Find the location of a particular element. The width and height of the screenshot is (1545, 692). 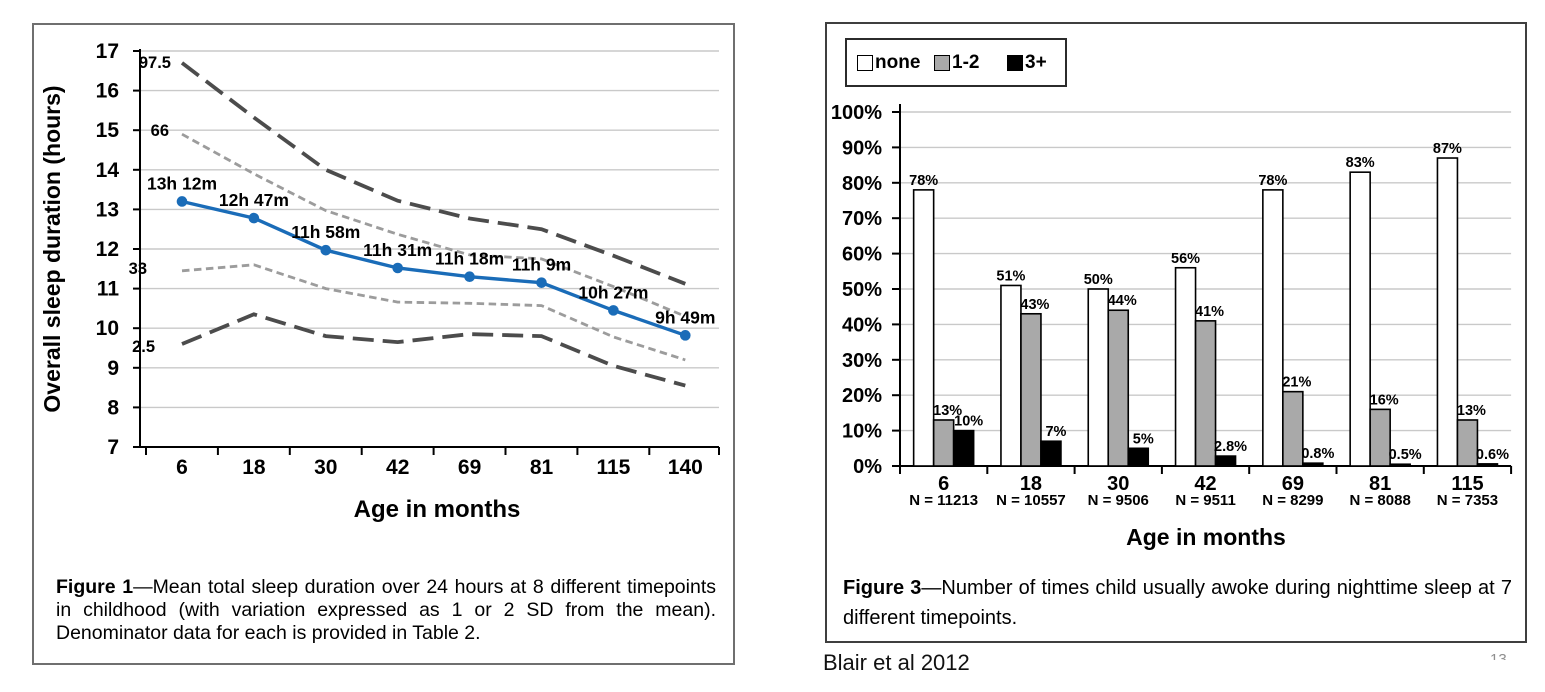

mean-point-label: 10h 27m is located at coordinates (613, 292).